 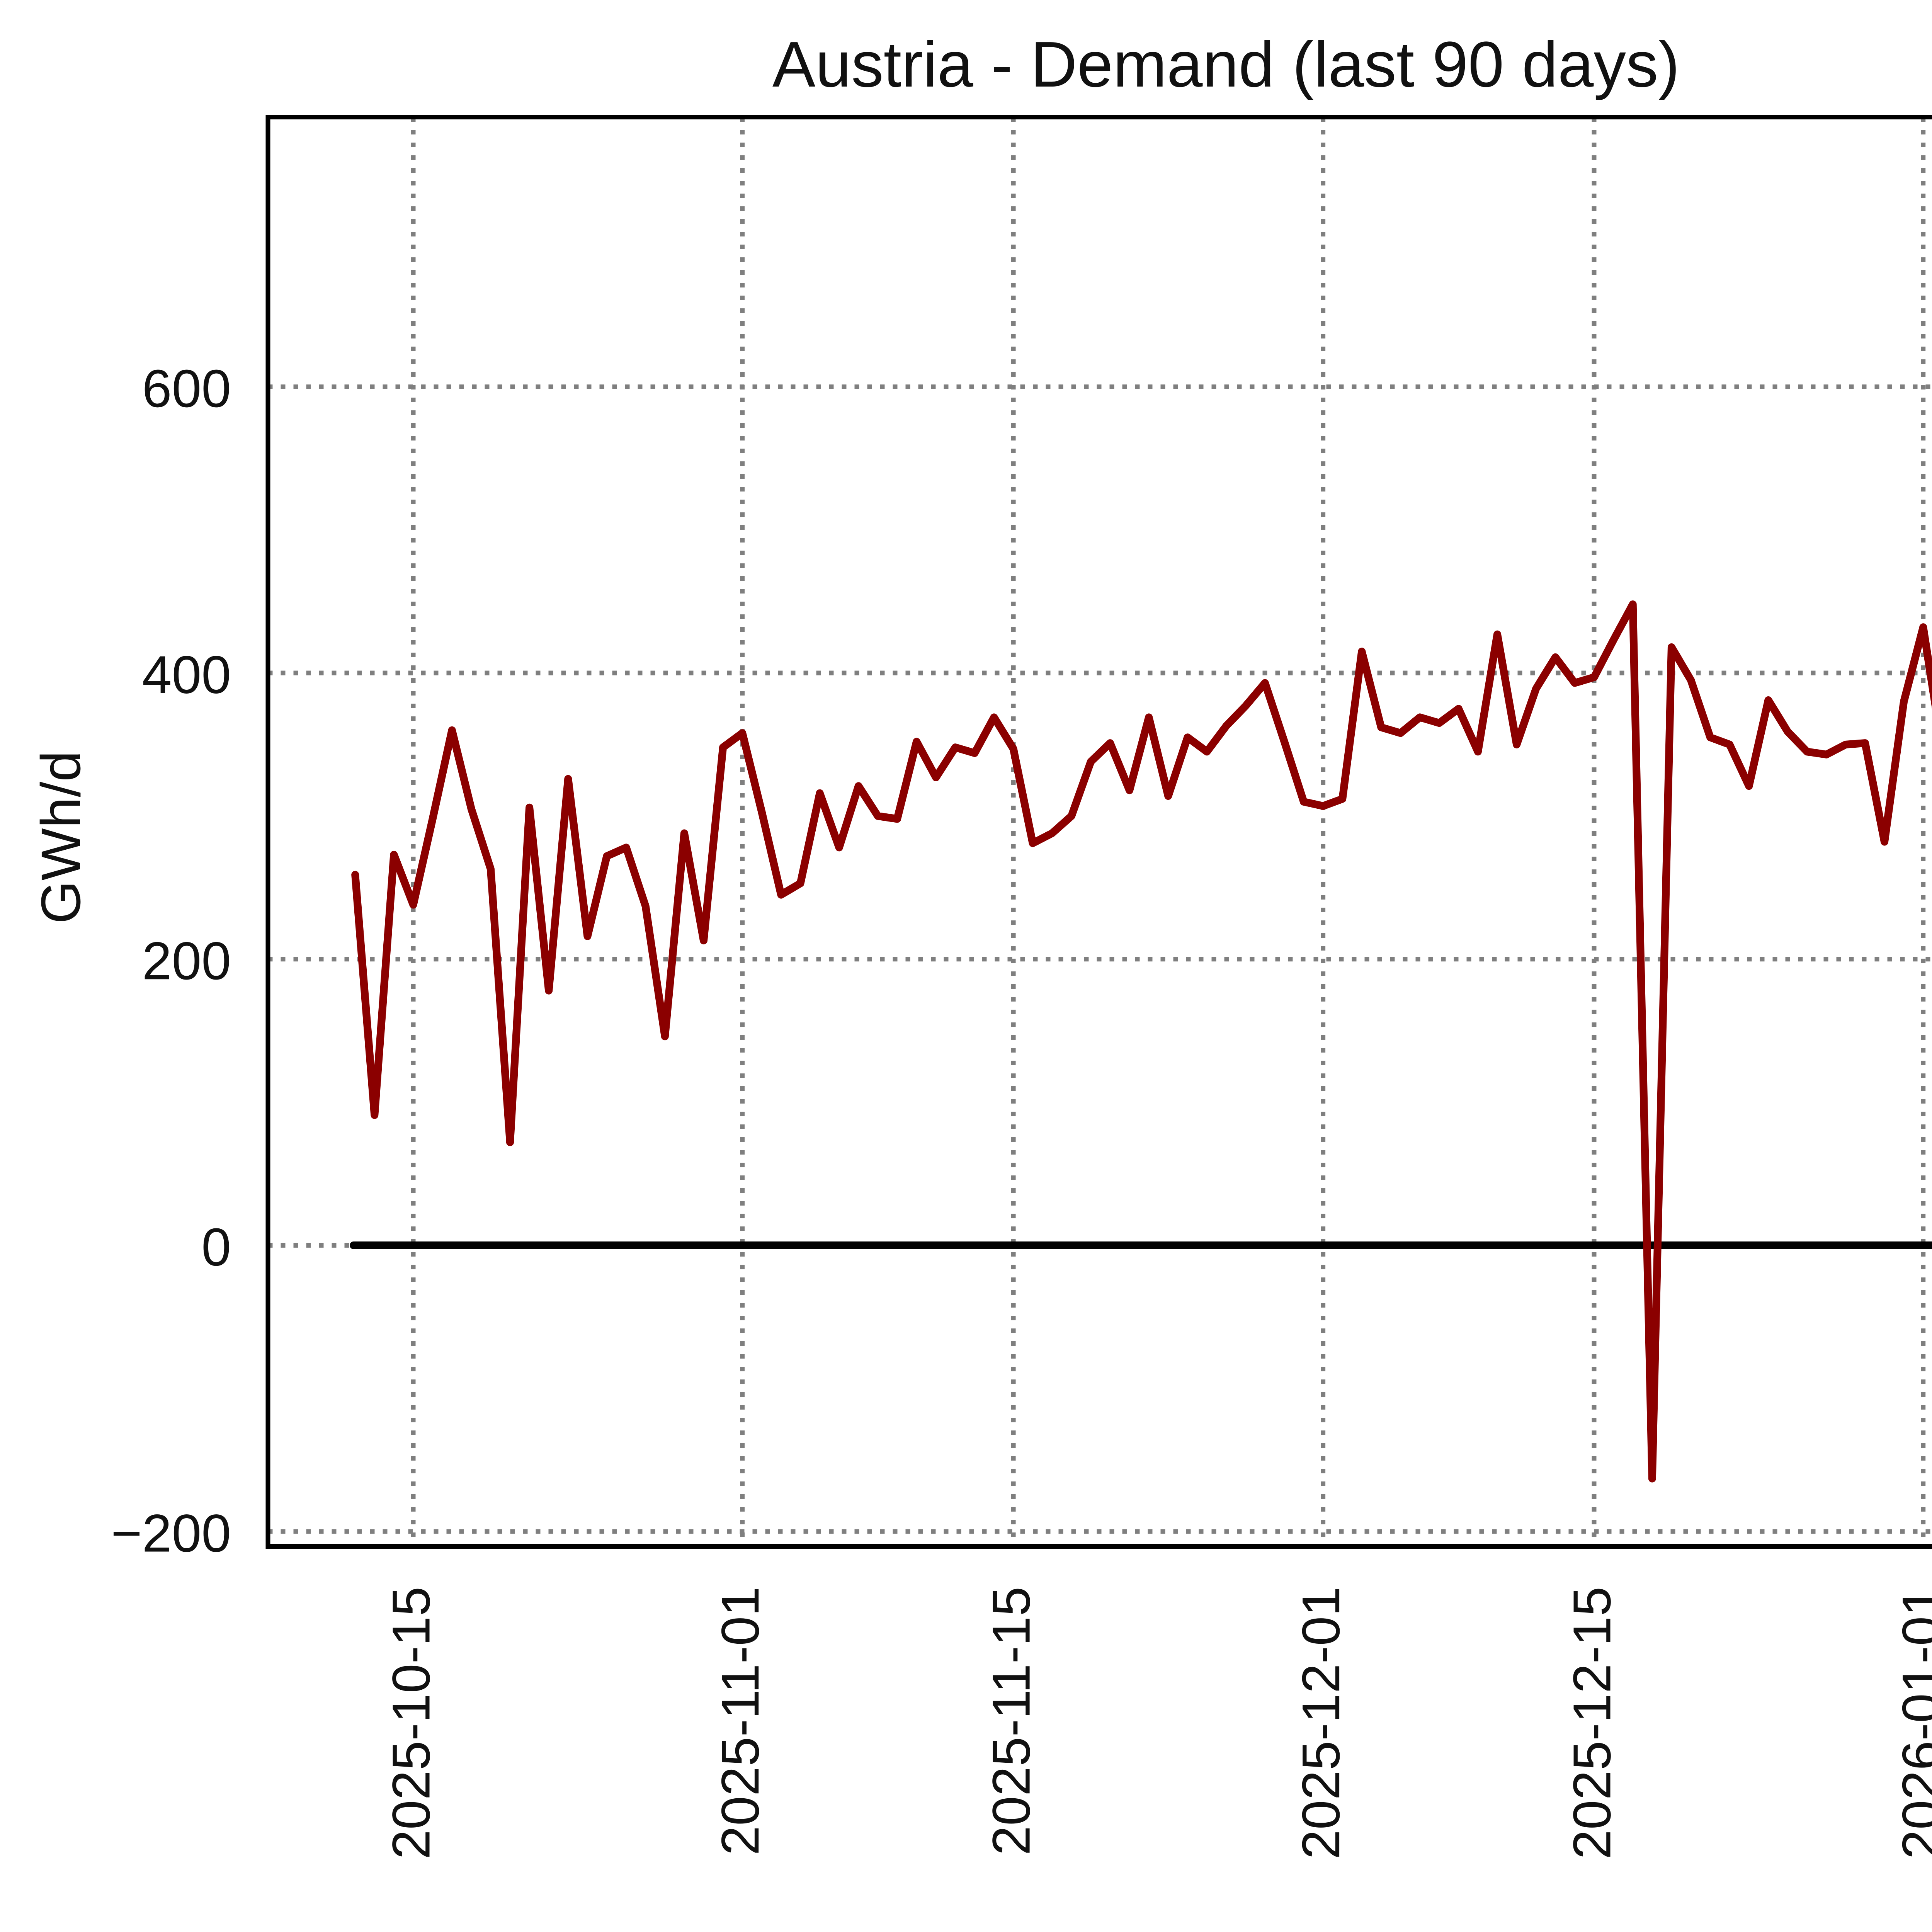 I want to click on svg-text: 2025-10-15, so click(x=411, y=1723).